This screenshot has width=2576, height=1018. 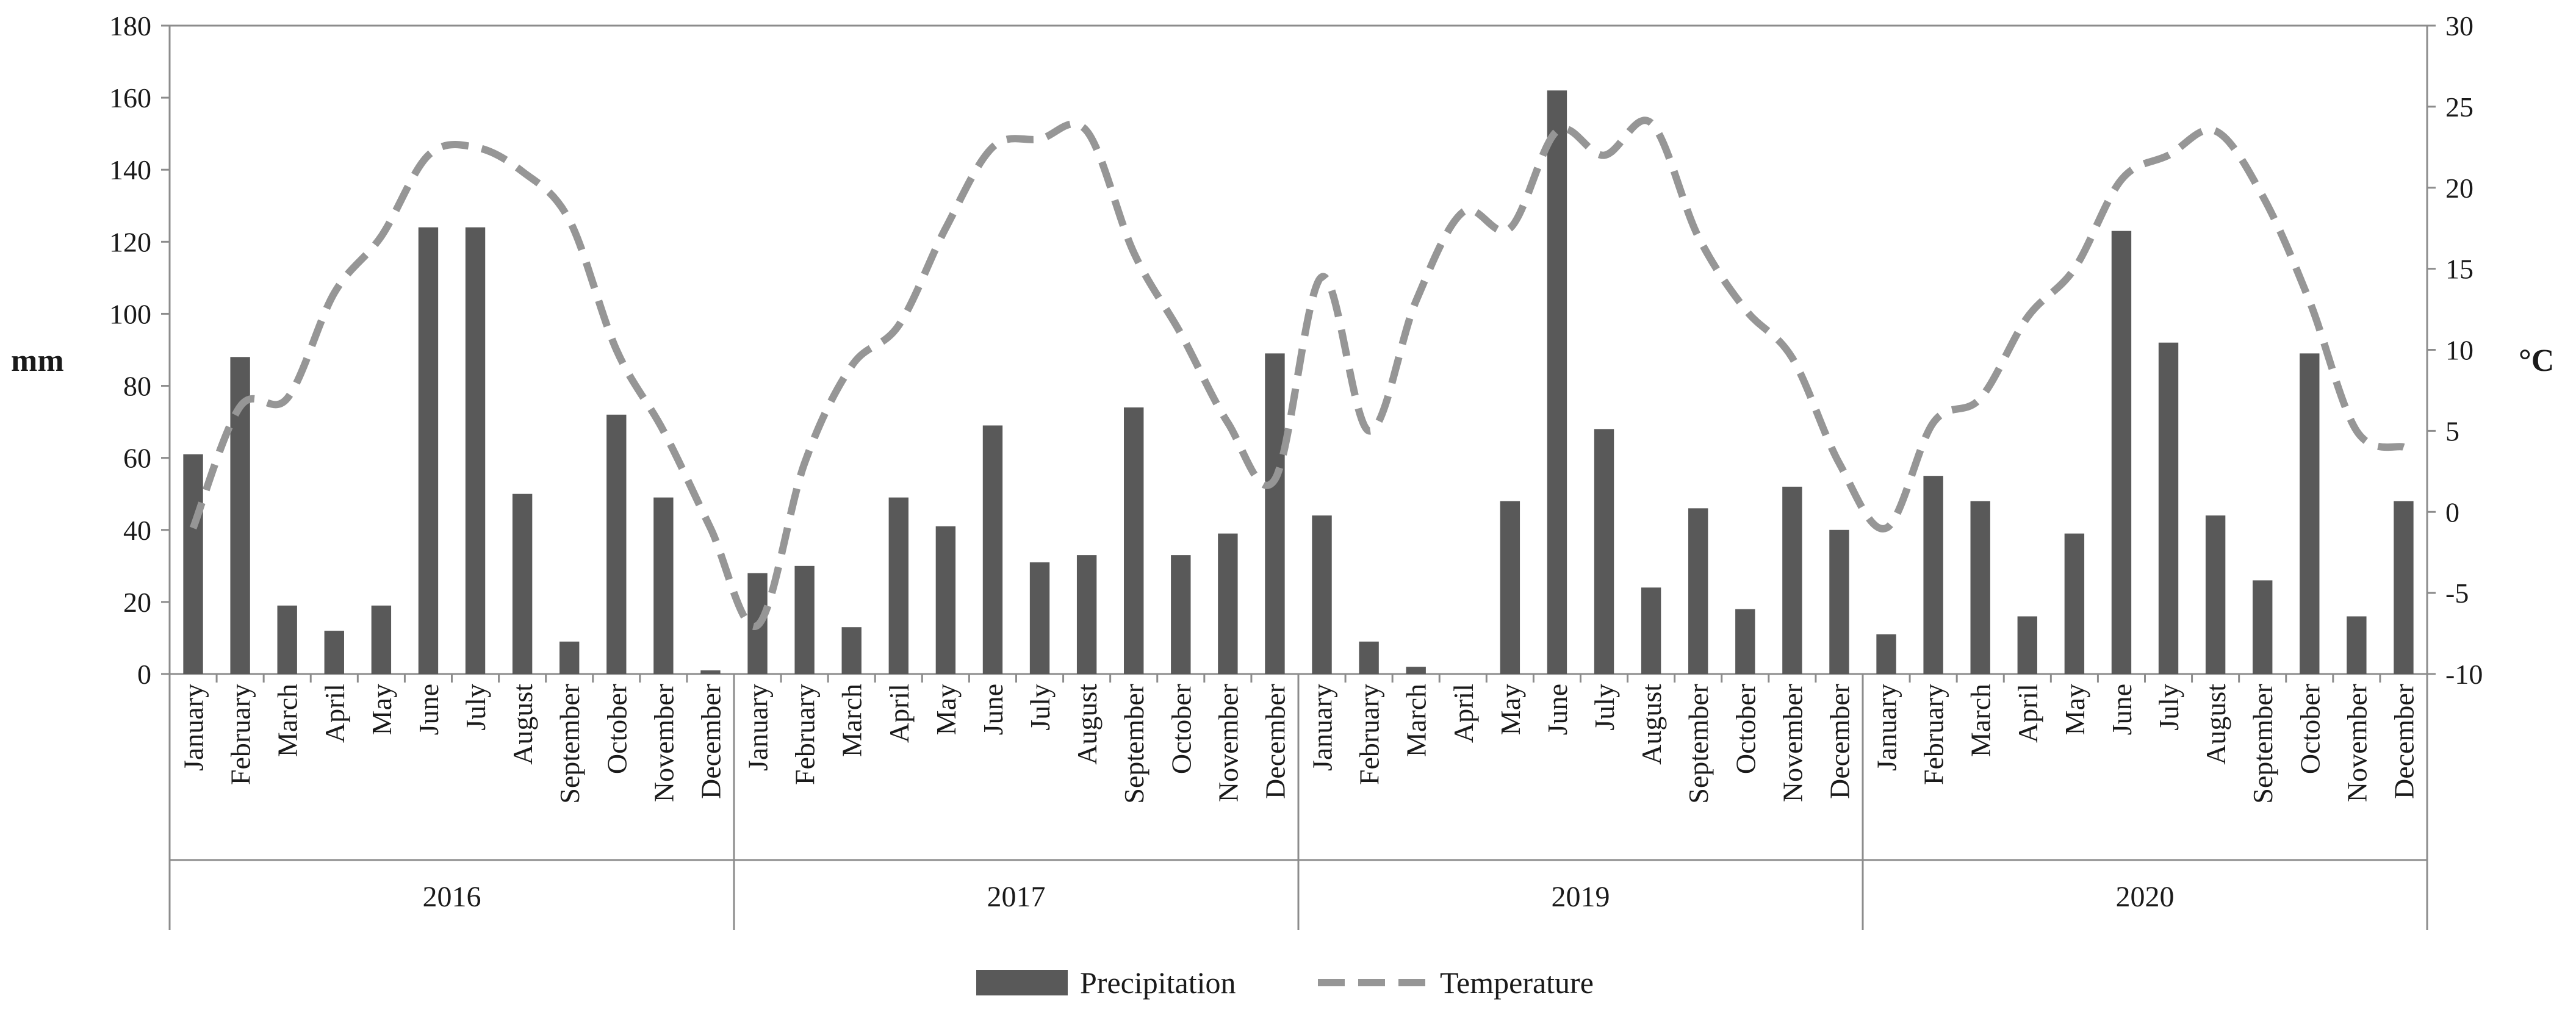 What do you see at coordinates (2145, 897) in the screenshot?
I see `year-label-2020: 2020` at bounding box center [2145, 897].